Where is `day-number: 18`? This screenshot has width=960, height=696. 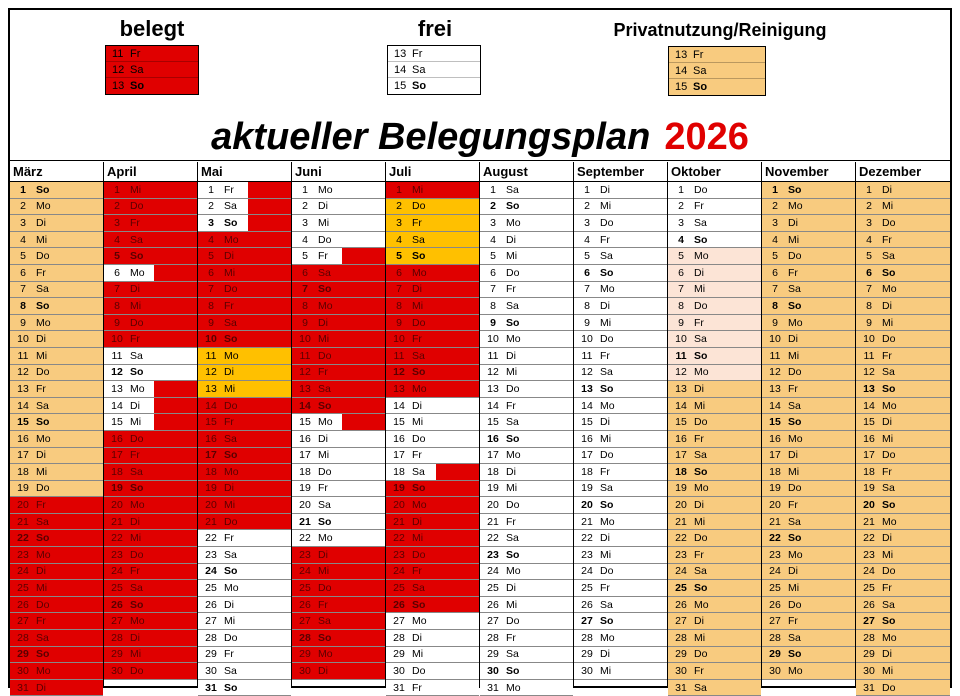 day-number: 18 is located at coordinates (493, 471).